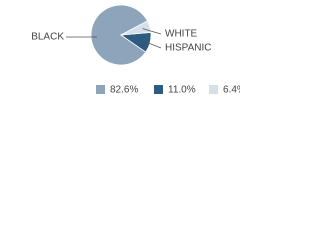  What do you see at coordinates (124, 90) in the screenshot?
I see `legend-label: 82.6%` at bounding box center [124, 90].